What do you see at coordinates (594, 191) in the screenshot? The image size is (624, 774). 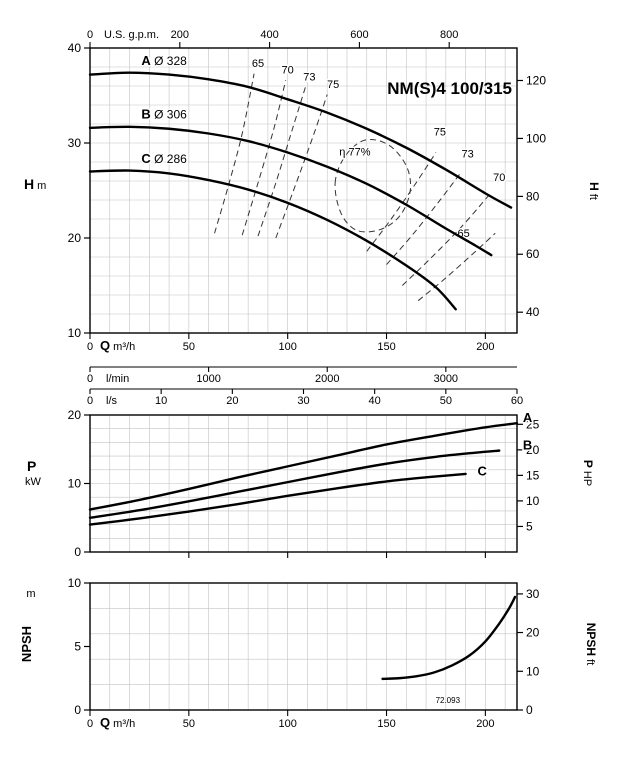 I see `y-right-axis-title: H ft` at bounding box center [594, 191].